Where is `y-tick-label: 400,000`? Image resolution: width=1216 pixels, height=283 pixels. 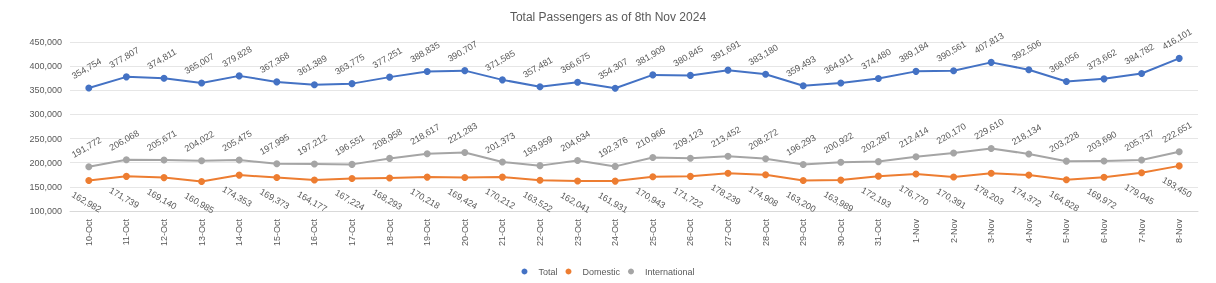 y-tick-label: 400,000 is located at coordinates (45, 66).